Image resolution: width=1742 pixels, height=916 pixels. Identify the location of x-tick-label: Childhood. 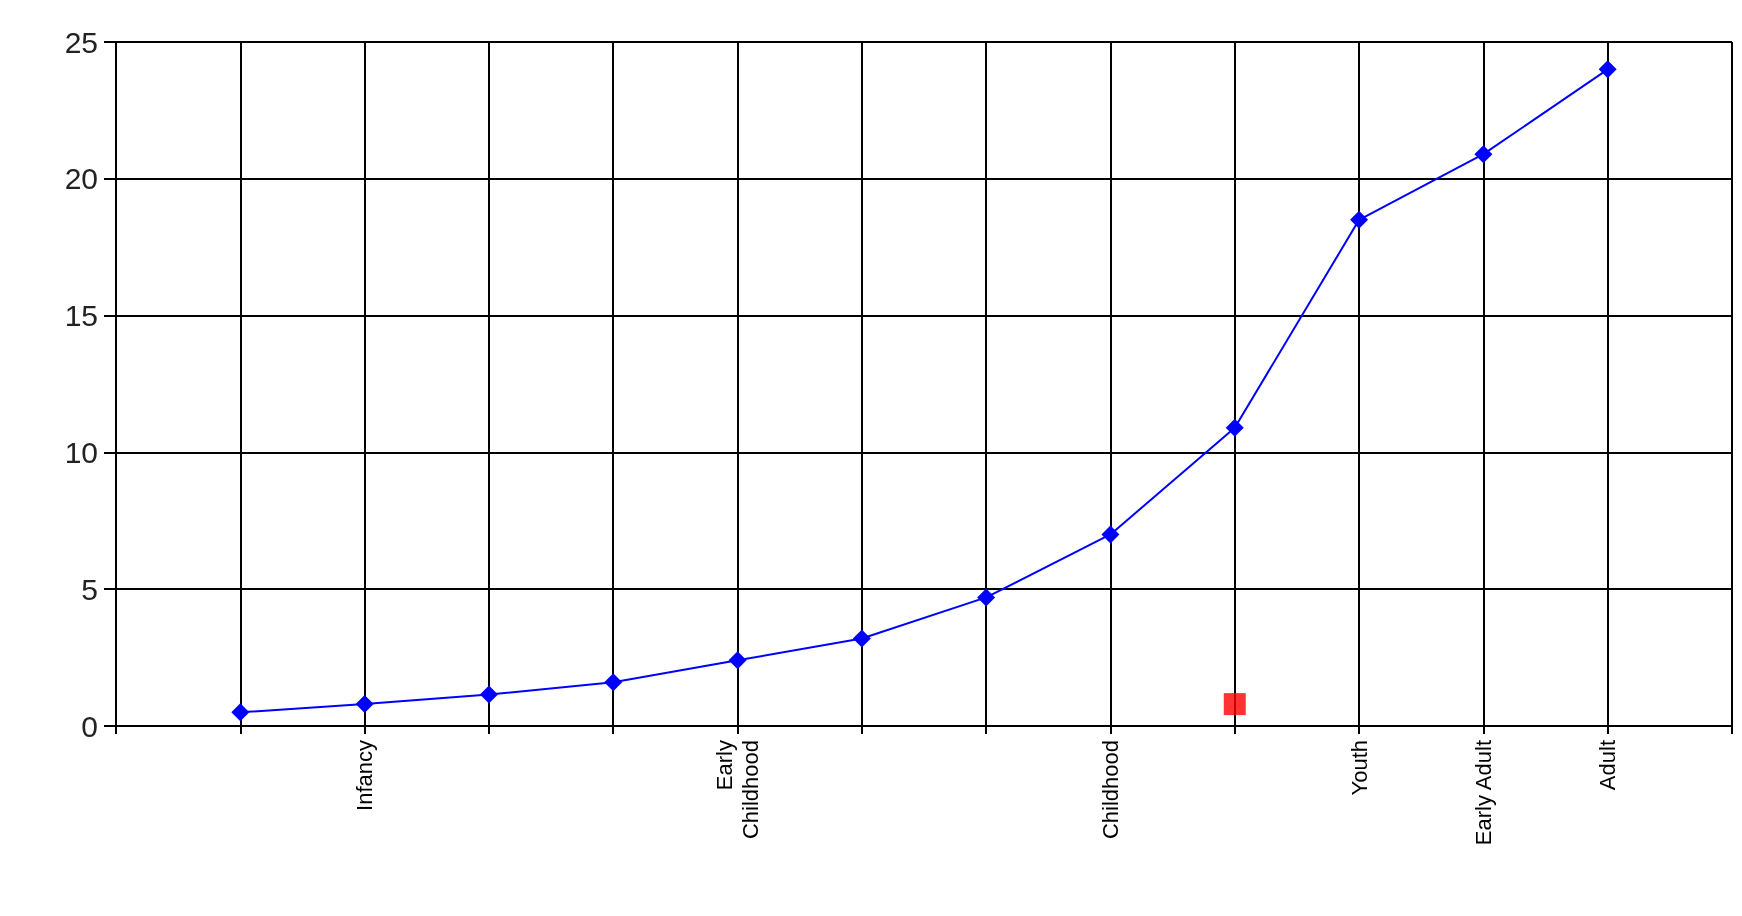
(1110, 790).